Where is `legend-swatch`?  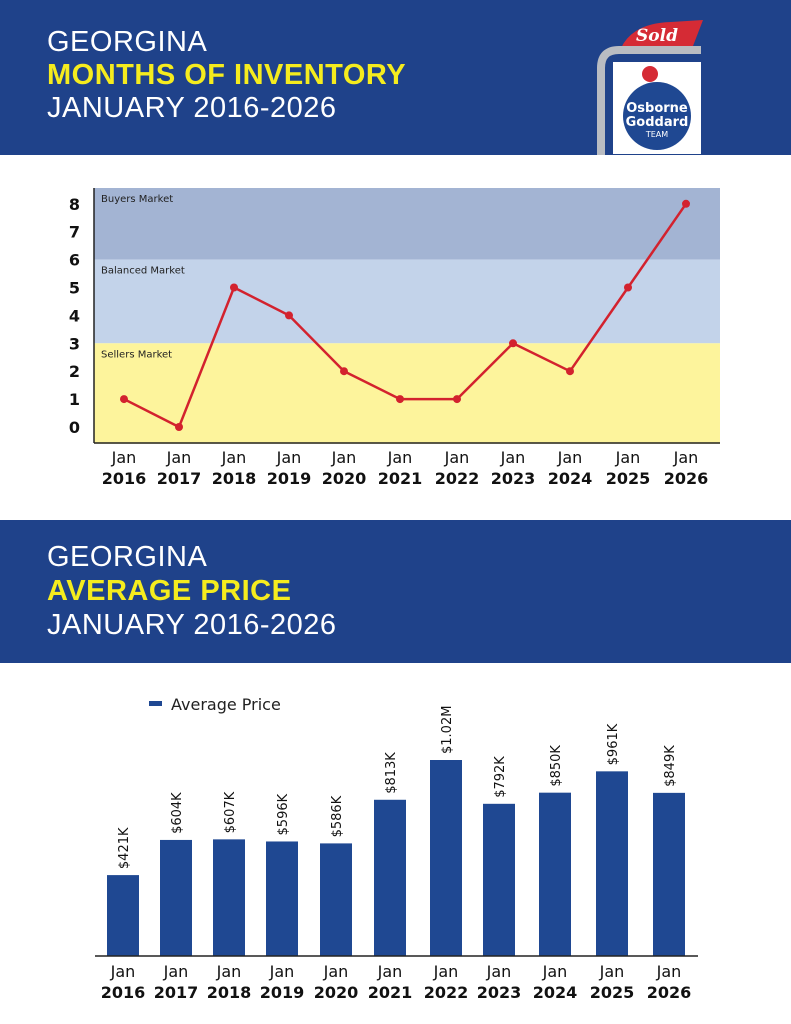 legend-swatch is located at coordinates (155, 703).